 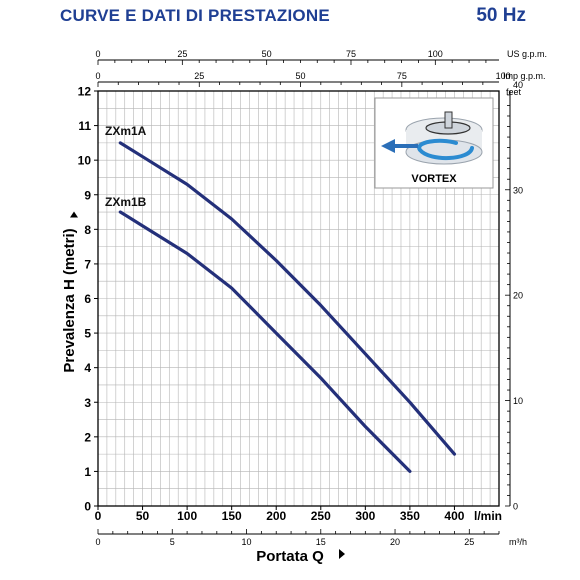 What do you see at coordinates (195, 15) in the screenshot?
I see `chart-title: CURVE E DATI DI PRESTAZIONE` at bounding box center [195, 15].